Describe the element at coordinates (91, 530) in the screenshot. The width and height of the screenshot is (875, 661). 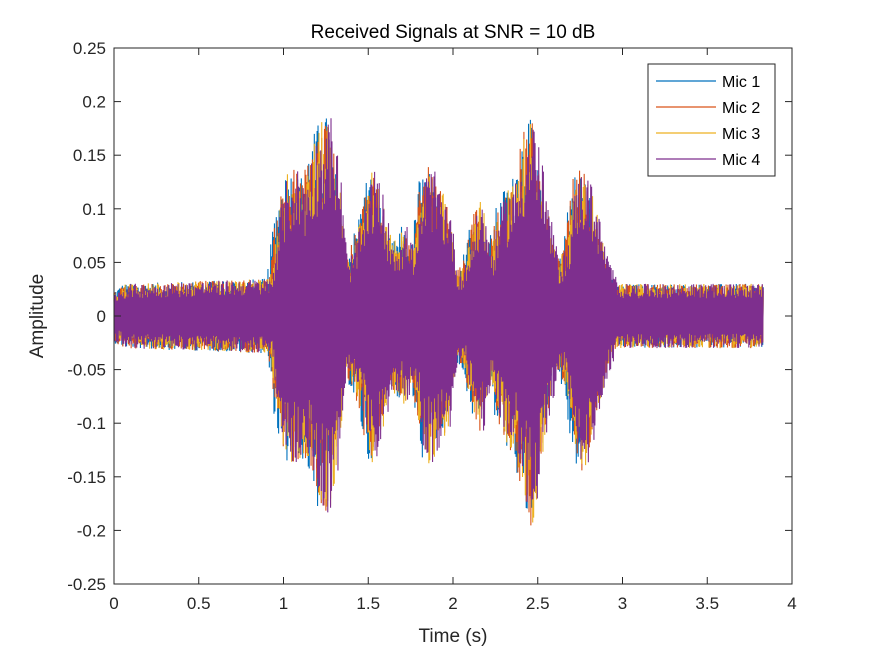
I see `y-tick-label: -0.2` at that location.